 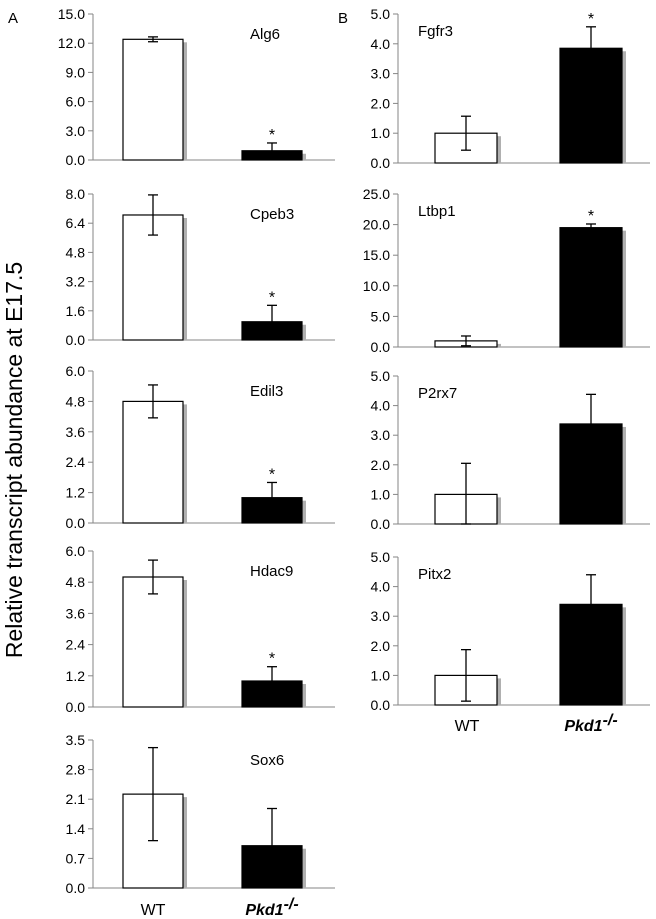 I want to click on gene-title-pitx2: Pitx2, so click(x=434, y=574).